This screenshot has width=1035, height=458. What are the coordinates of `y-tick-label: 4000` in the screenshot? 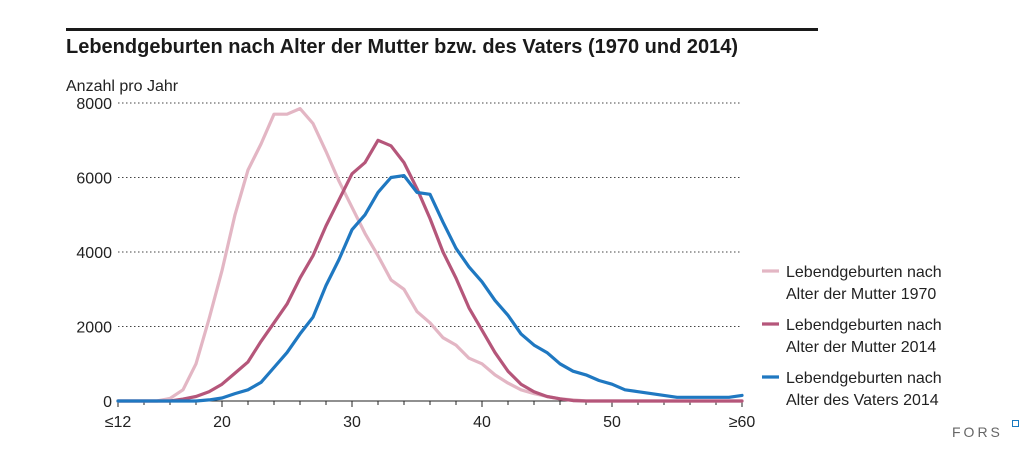 It's located at (94, 253).